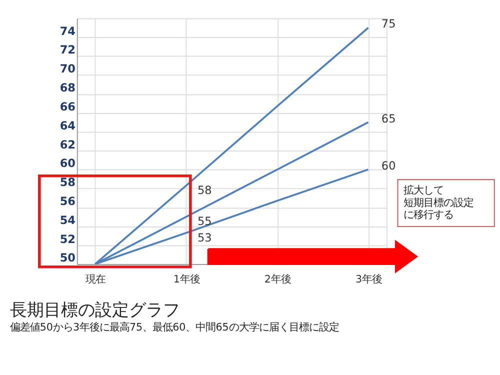  Describe the element at coordinates (277, 279) in the screenshot. I see `x-tick-label: 2年後` at that location.